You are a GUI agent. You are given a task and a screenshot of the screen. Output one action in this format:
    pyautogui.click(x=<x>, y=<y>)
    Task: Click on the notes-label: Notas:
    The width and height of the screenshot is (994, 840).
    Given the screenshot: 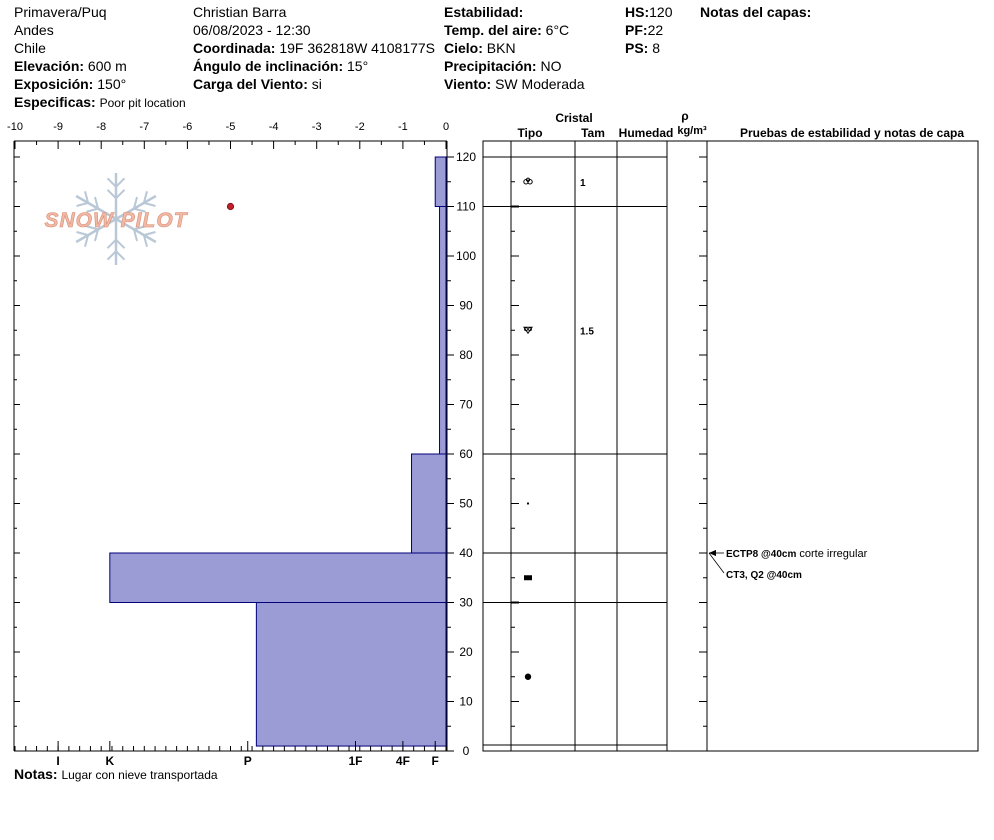 What is the action you would take?
    pyautogui.click(x=36, y=774)
    